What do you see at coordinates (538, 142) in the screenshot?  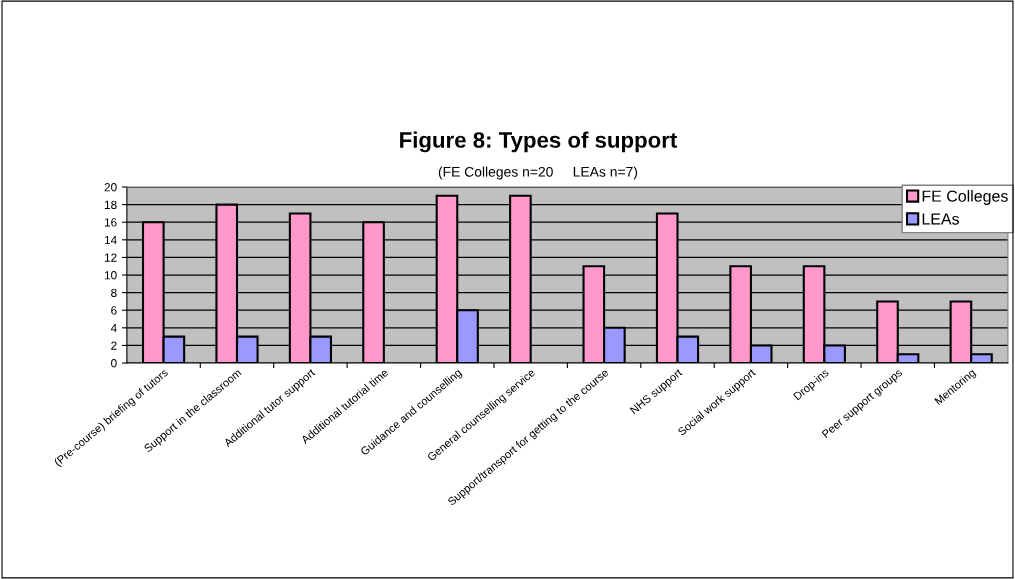 I see `chart-title: Figure 8: Types of support` at bounding box center [538, 142].